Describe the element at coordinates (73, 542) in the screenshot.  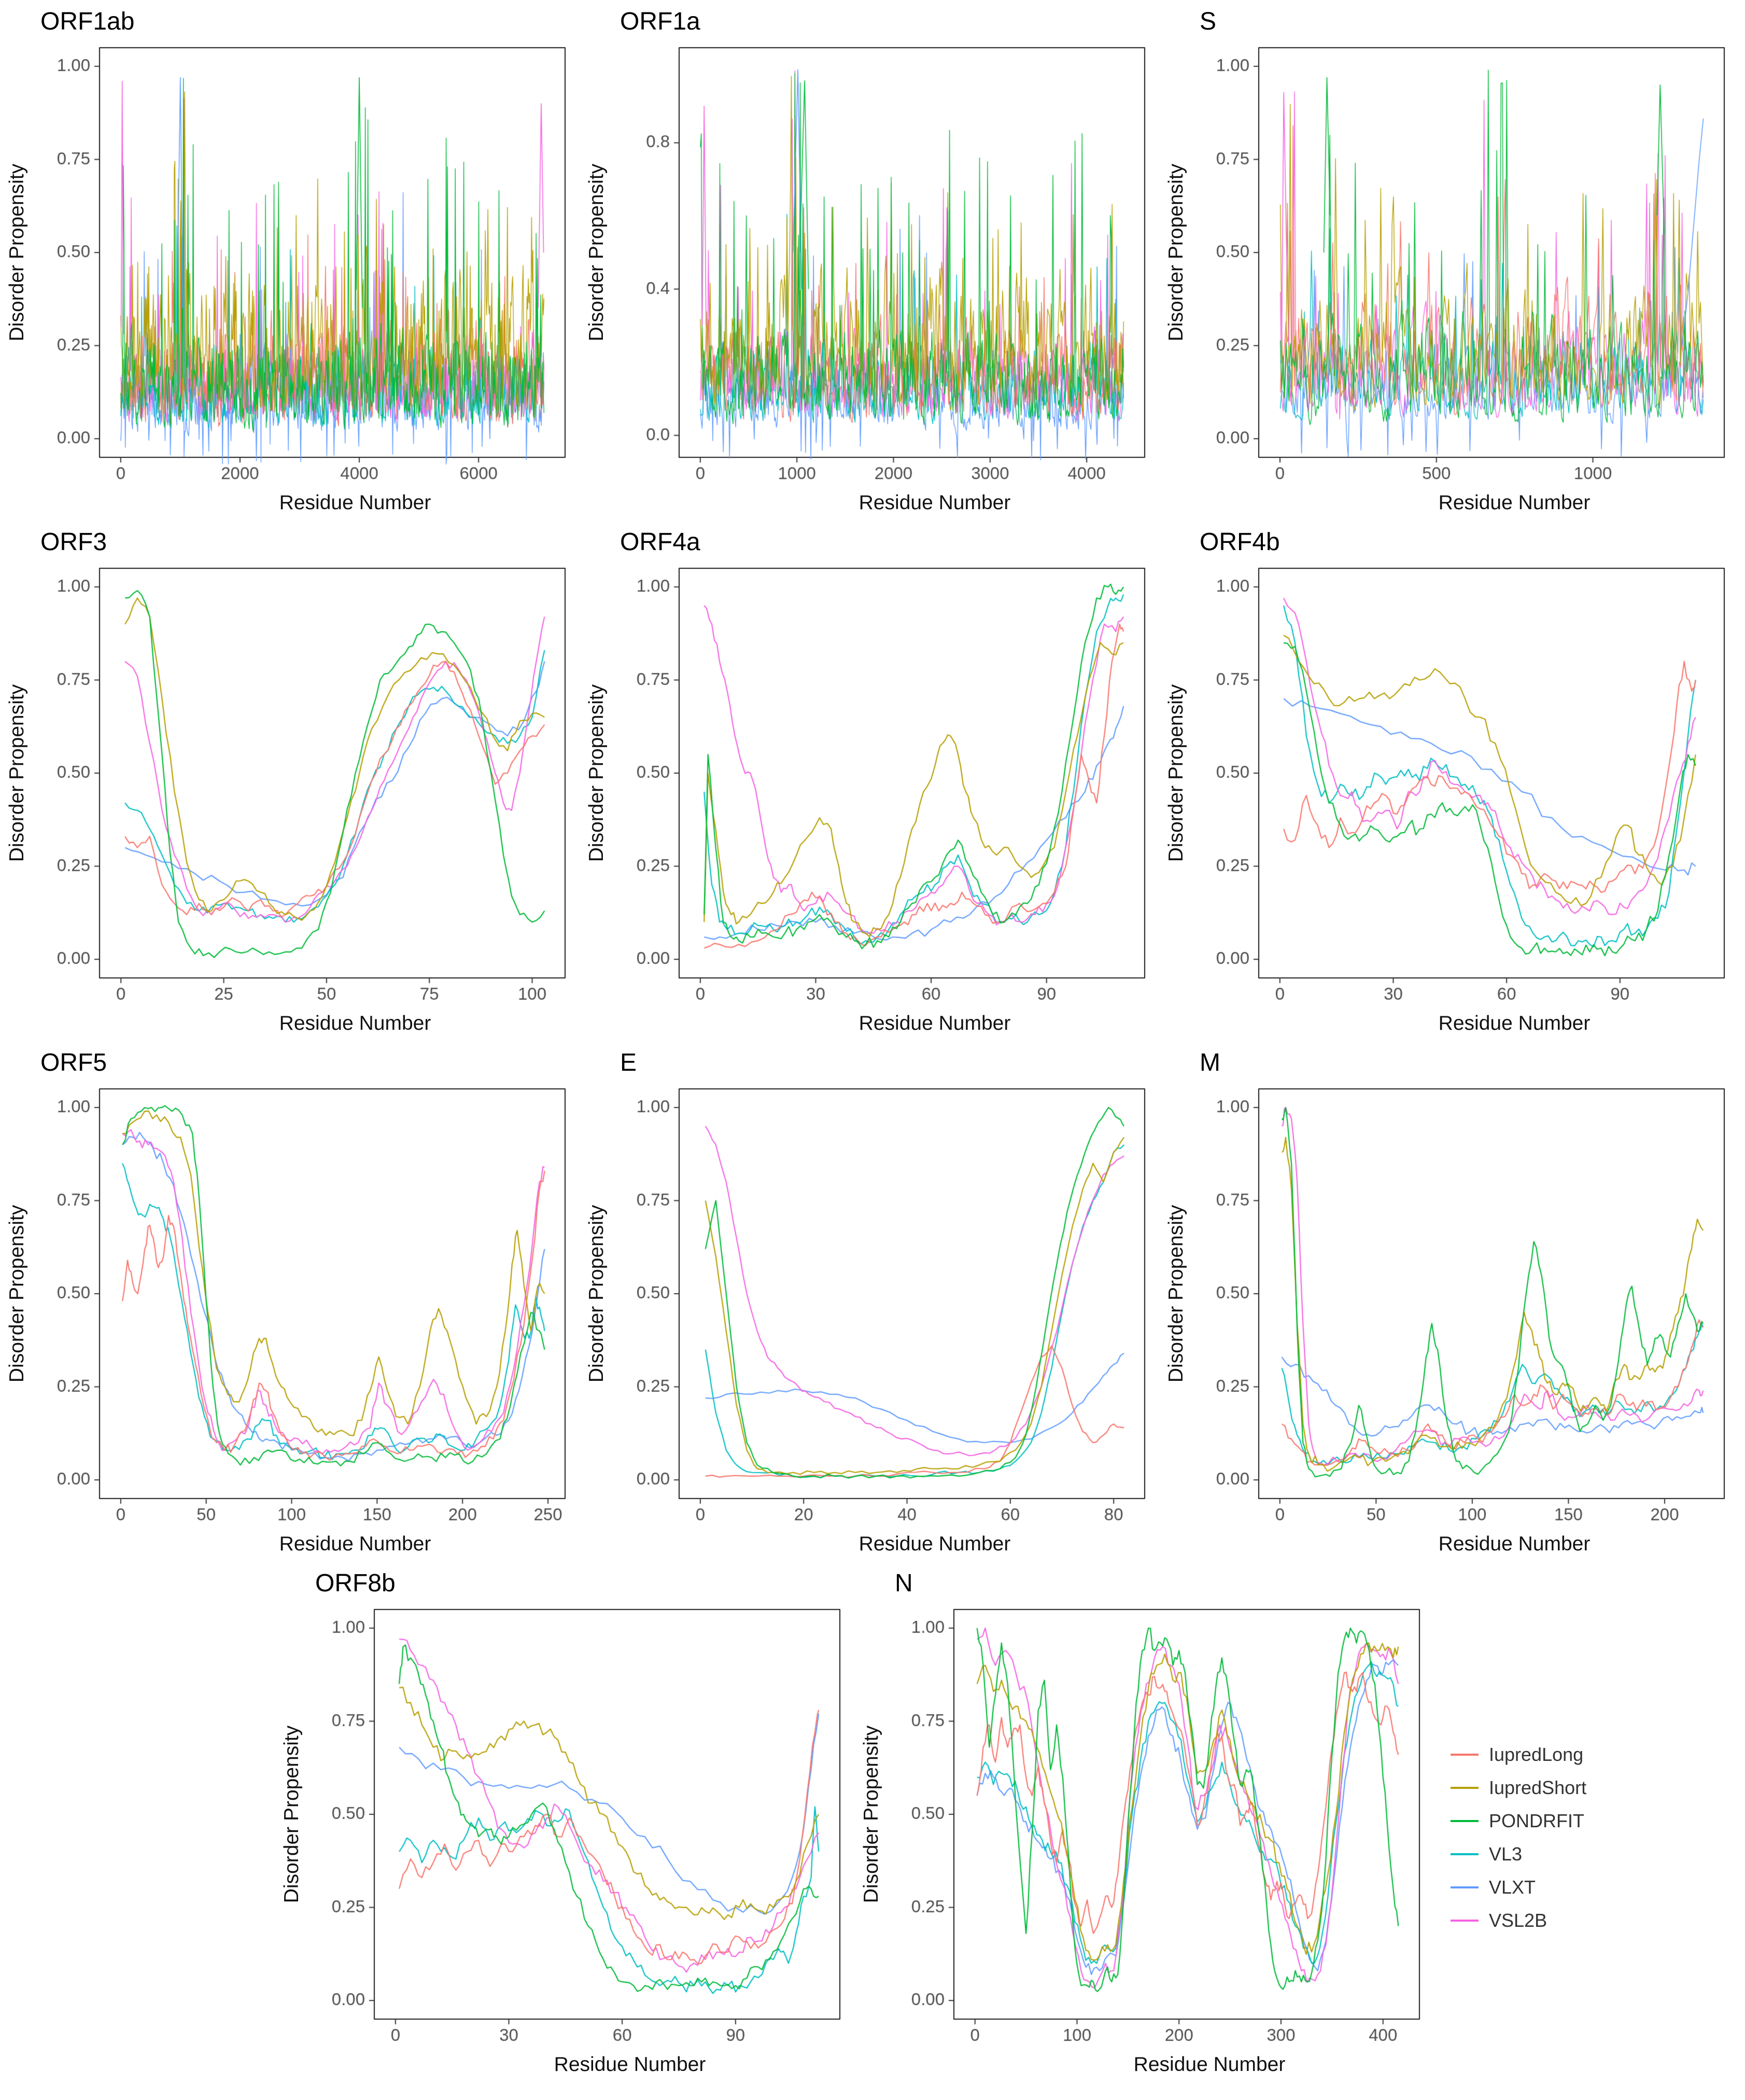
I see `panel-title-orf3: ORF3` at that location.